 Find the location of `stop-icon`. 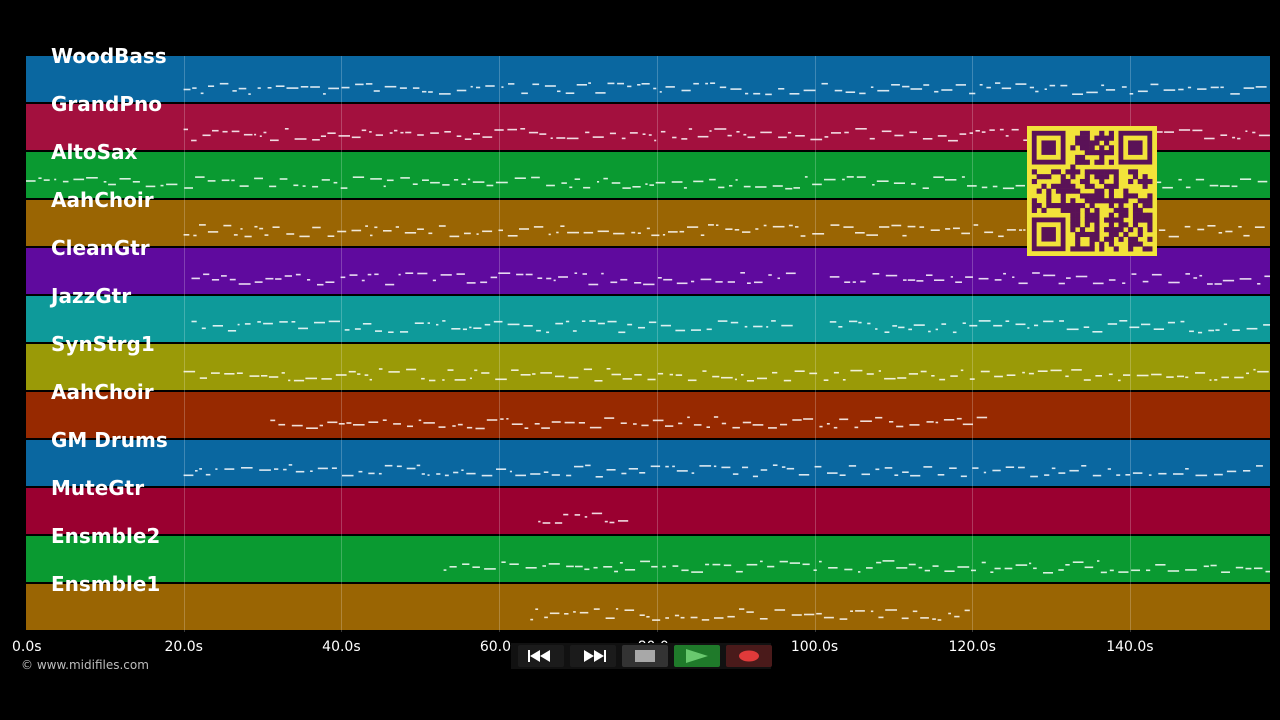

stop-icon is located at coordinates (645, 656).